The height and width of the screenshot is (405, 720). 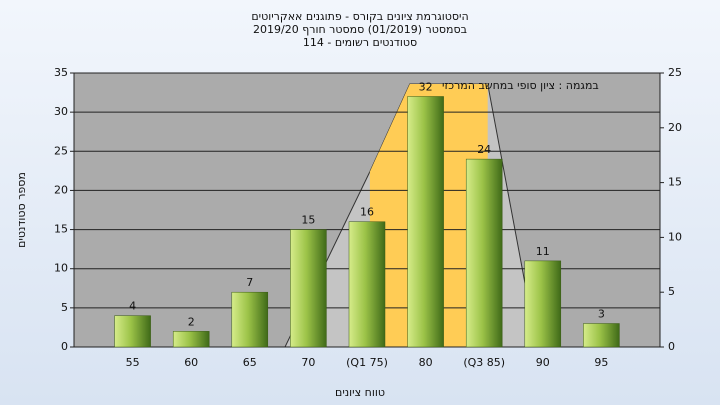 I want to click on y-tick-label: 0, so click(x=64, y=346).